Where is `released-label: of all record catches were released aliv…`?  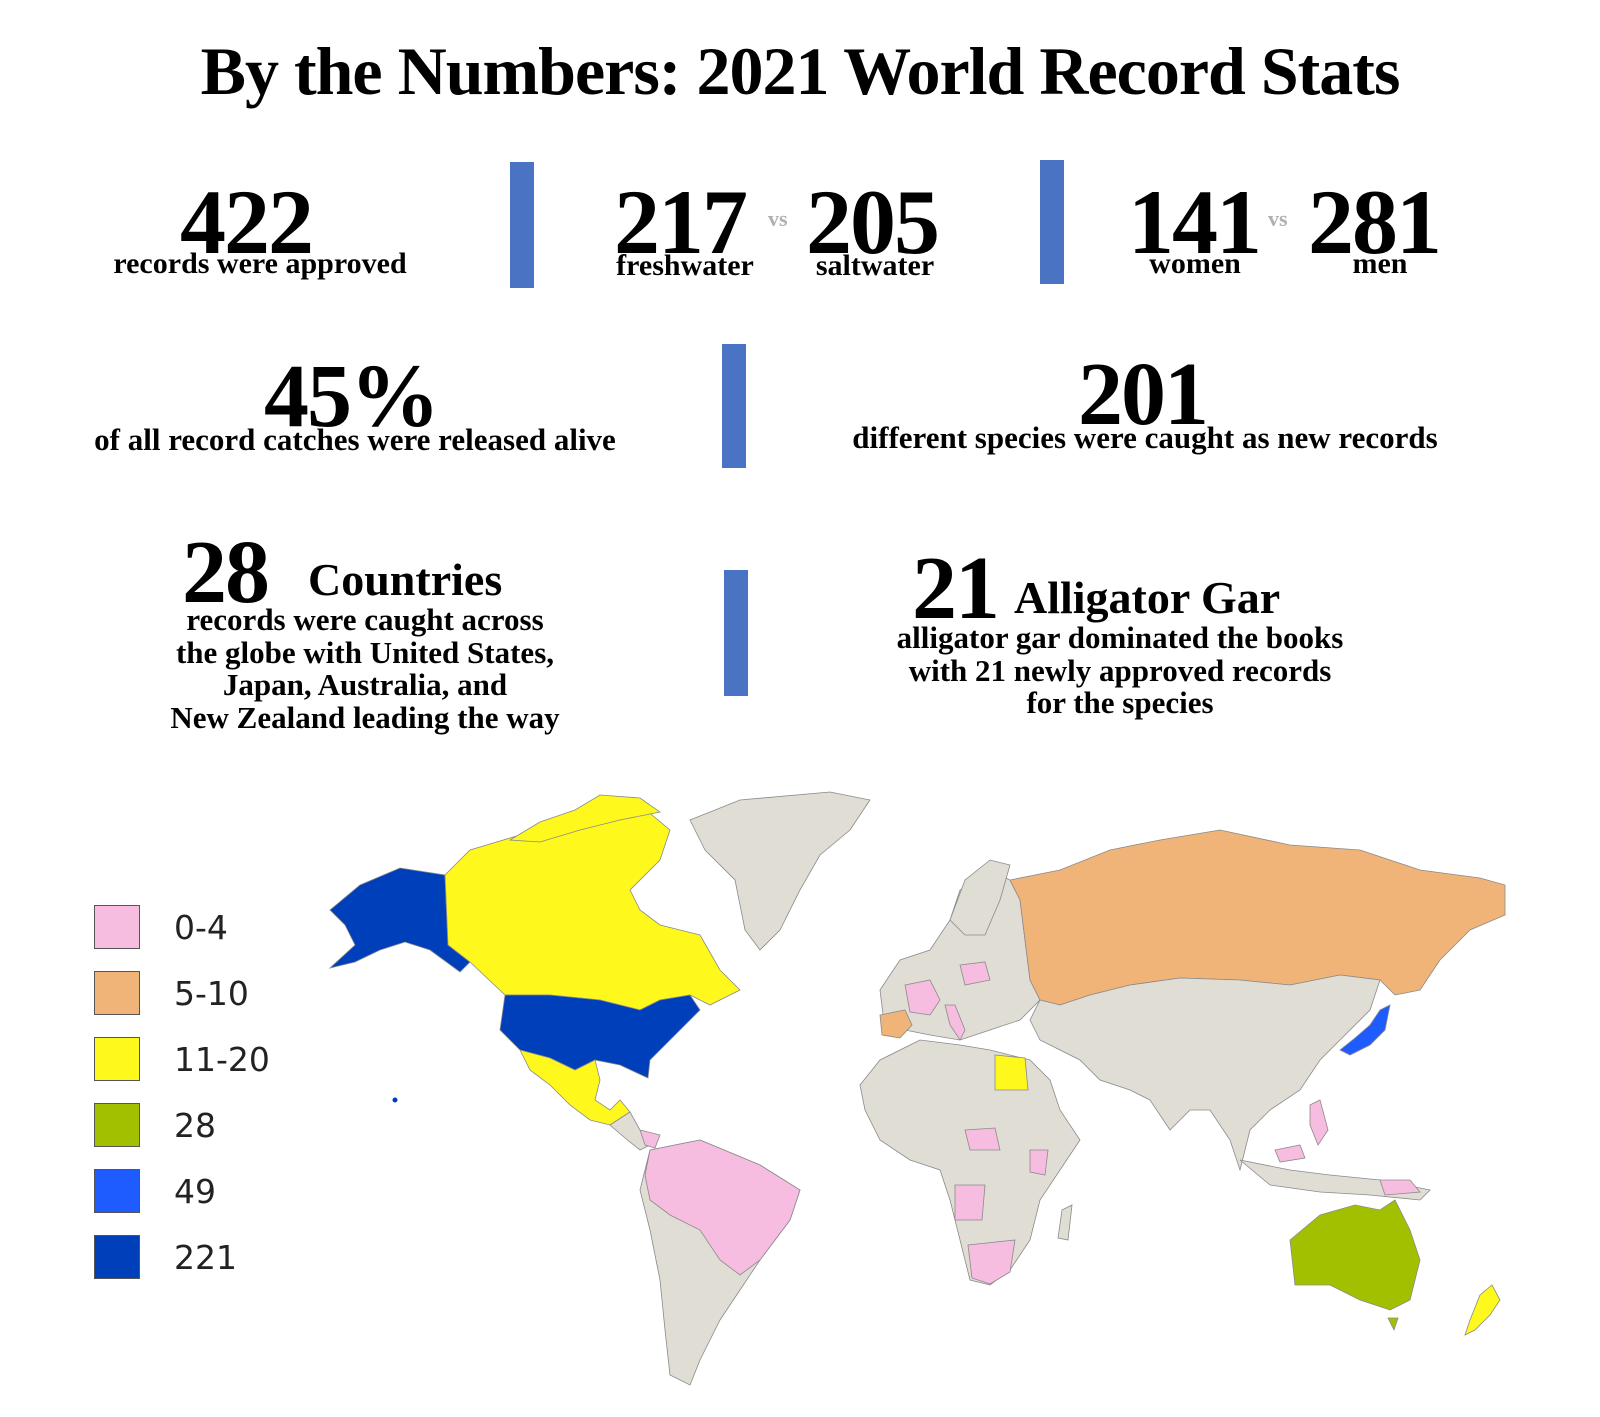 released-label: of all record catches were released aliv… is located at coordinates (355, 439).